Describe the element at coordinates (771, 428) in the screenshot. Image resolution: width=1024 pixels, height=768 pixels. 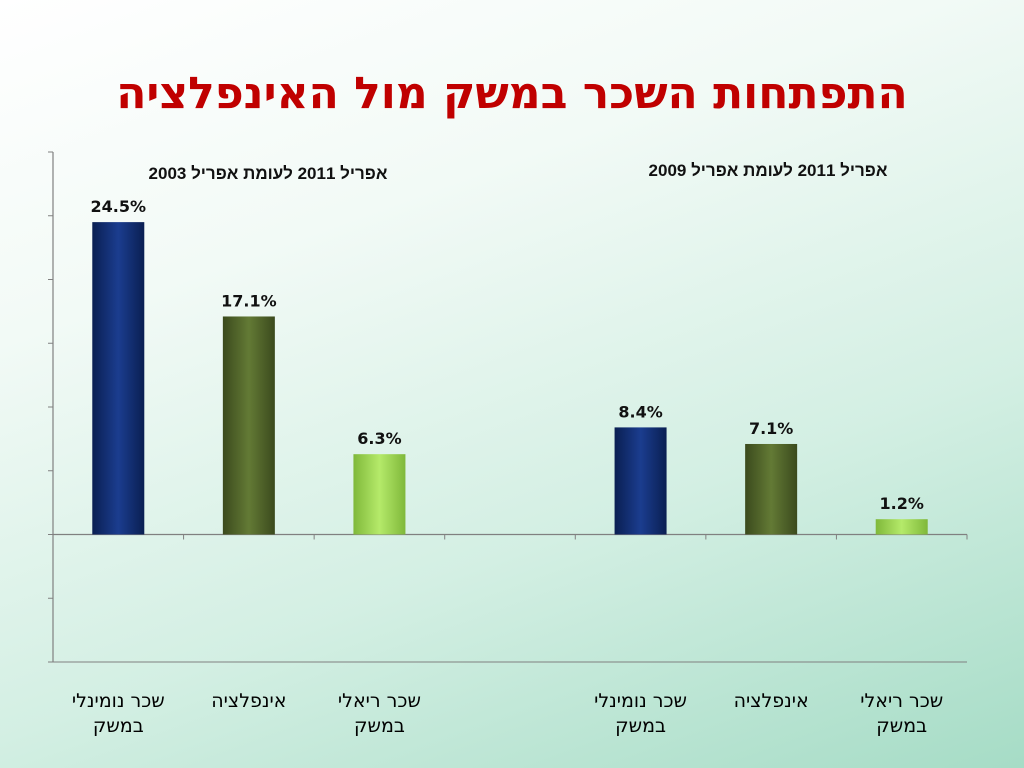
I see `data-label: 7.1%` at that location.